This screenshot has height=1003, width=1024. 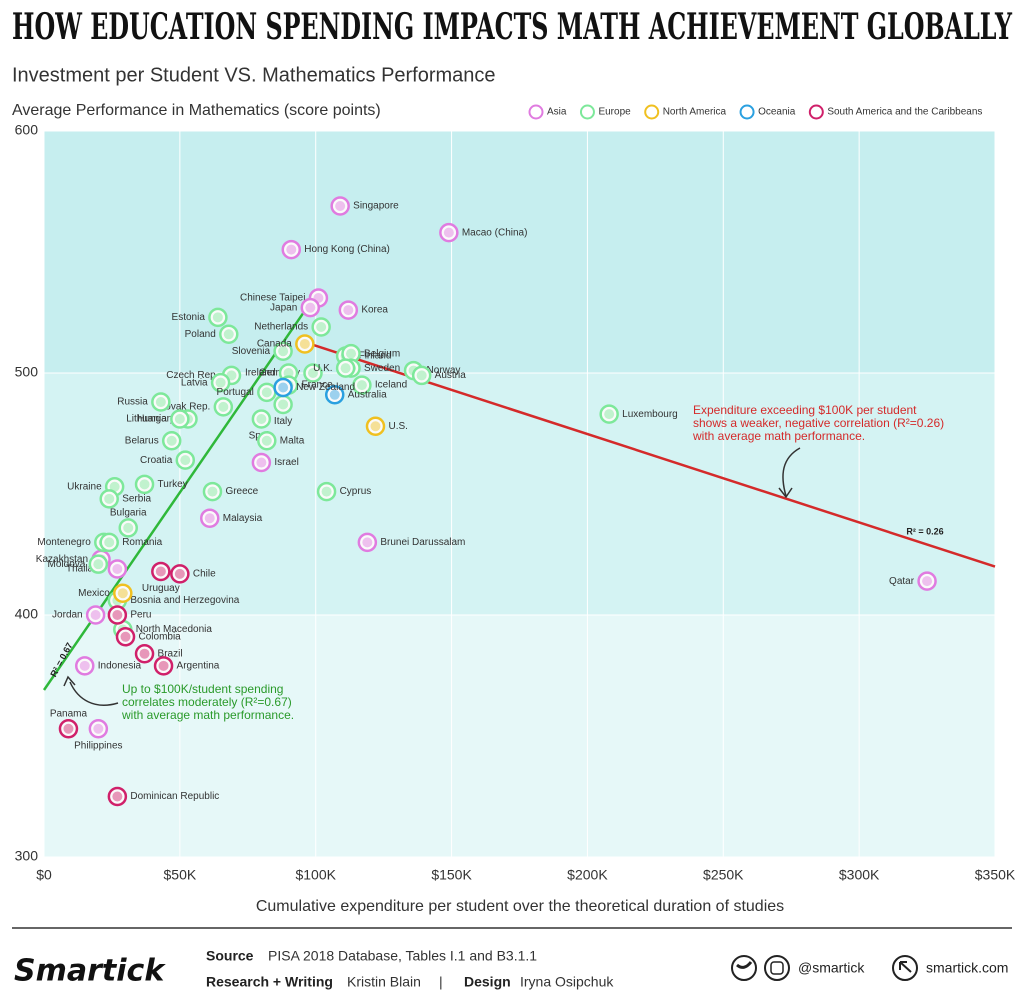 I want to click on point-label: Italy, so click(x=283, y=421).